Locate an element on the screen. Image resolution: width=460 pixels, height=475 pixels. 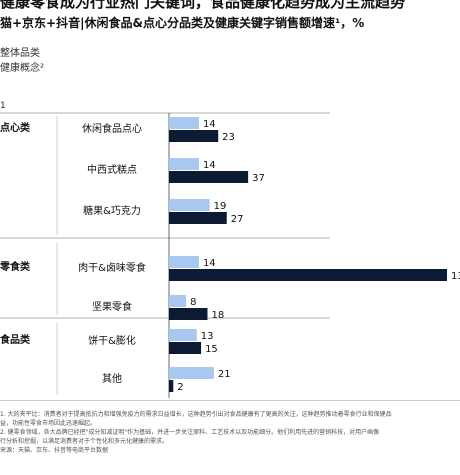
value-label: 18 is located at coordinates (217, 315).